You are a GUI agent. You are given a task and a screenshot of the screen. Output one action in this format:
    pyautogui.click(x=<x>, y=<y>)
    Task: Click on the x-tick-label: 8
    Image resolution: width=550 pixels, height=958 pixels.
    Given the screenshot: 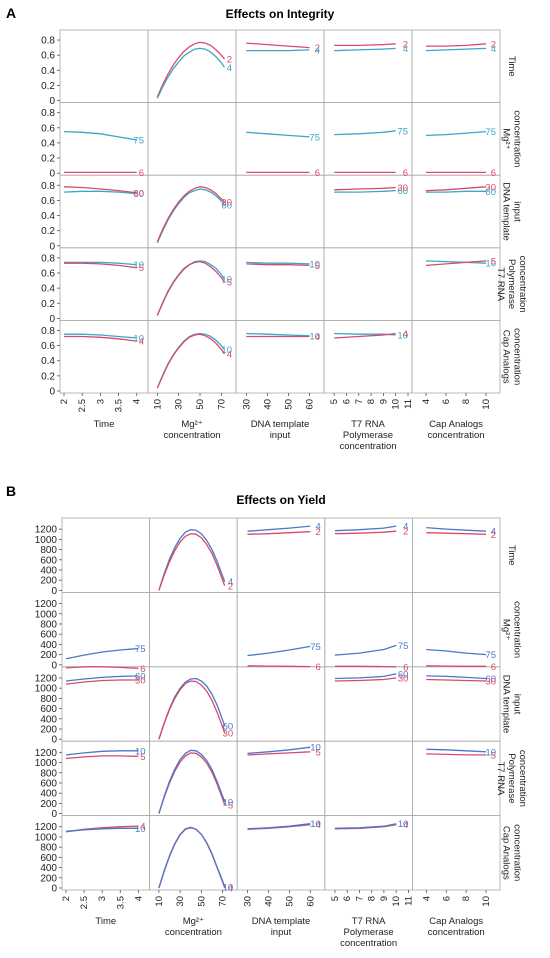 What is the action you would take?
    pyautogui.click(x=371, y=401)
    